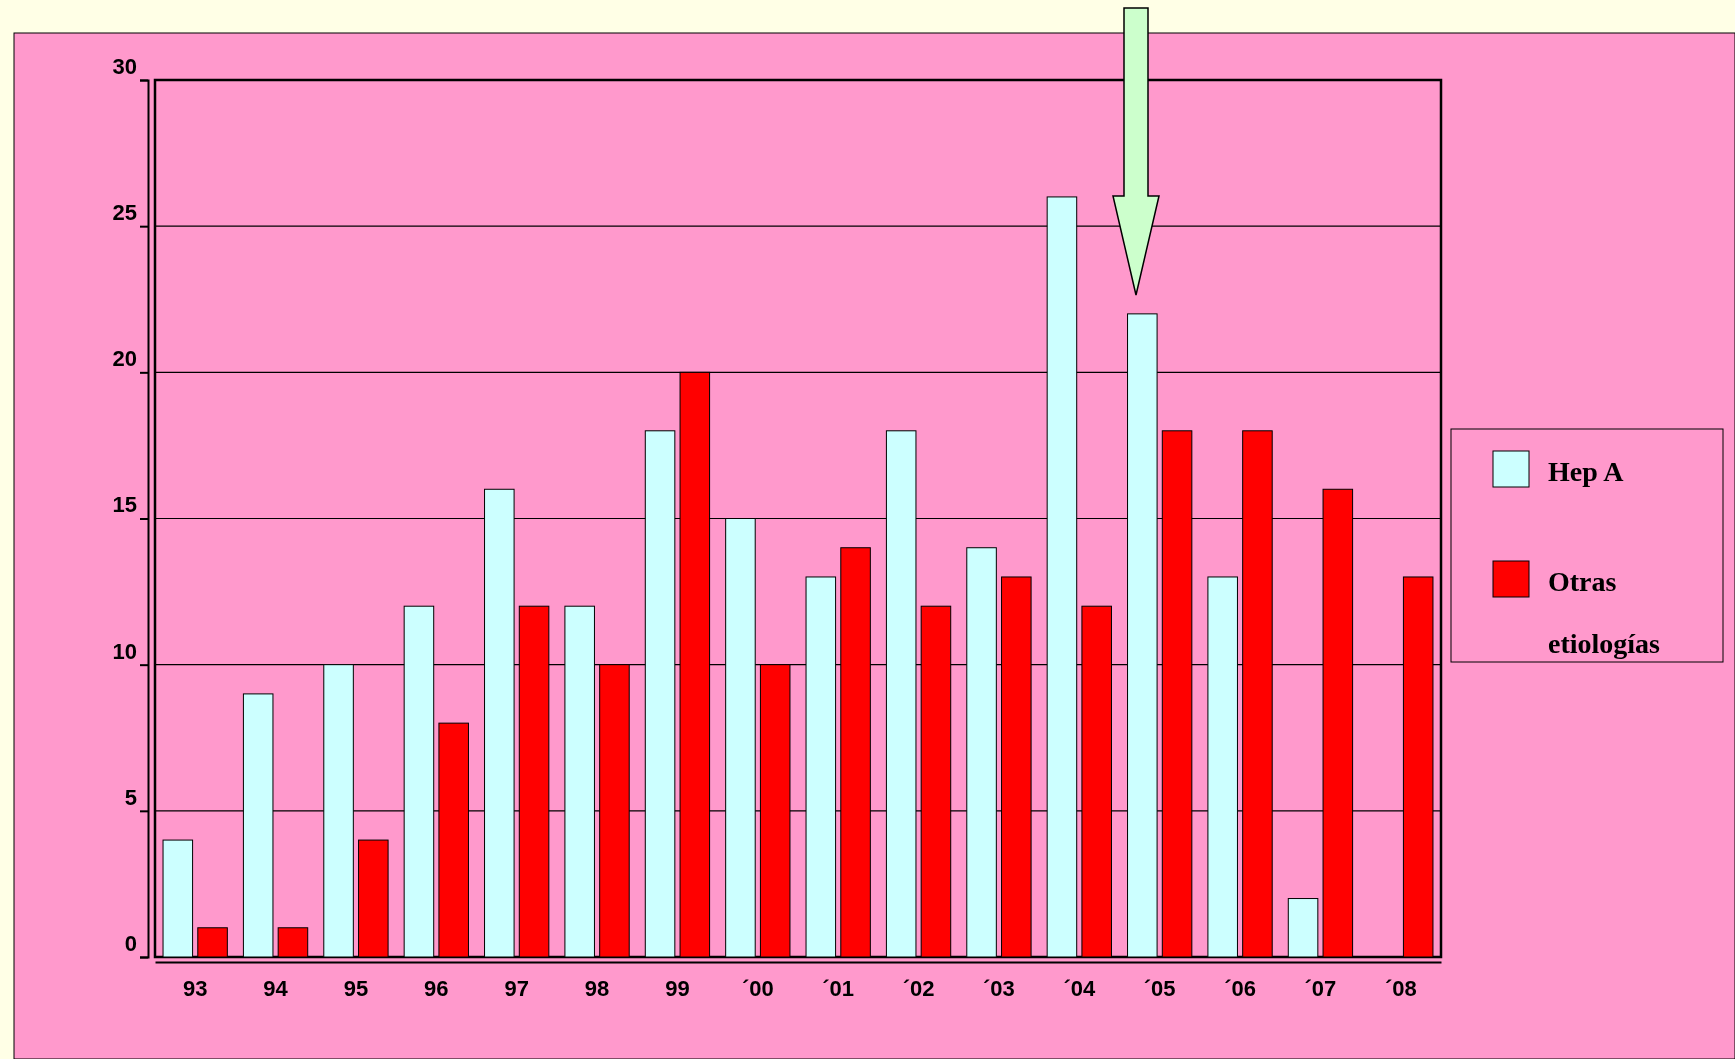  I want to click on x-tick-label: ´07, so click(1320, 988).